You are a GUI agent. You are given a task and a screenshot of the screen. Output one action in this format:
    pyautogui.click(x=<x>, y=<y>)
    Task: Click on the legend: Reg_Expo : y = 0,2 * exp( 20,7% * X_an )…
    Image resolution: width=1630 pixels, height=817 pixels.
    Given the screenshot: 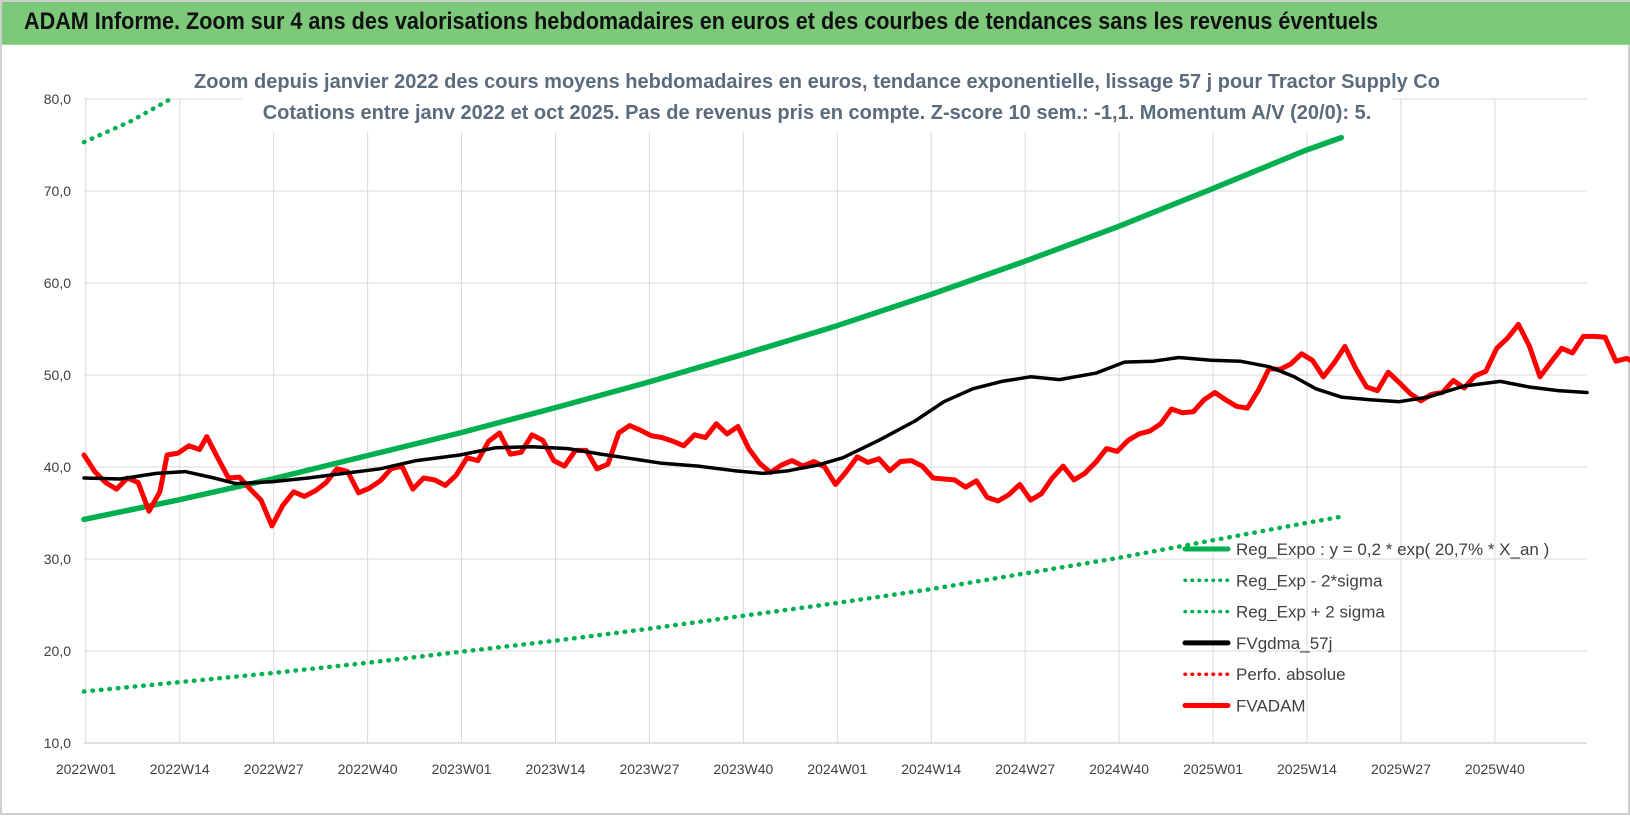 What is the action you would take?
    pyautogui.click(x=1365, y=628)
    